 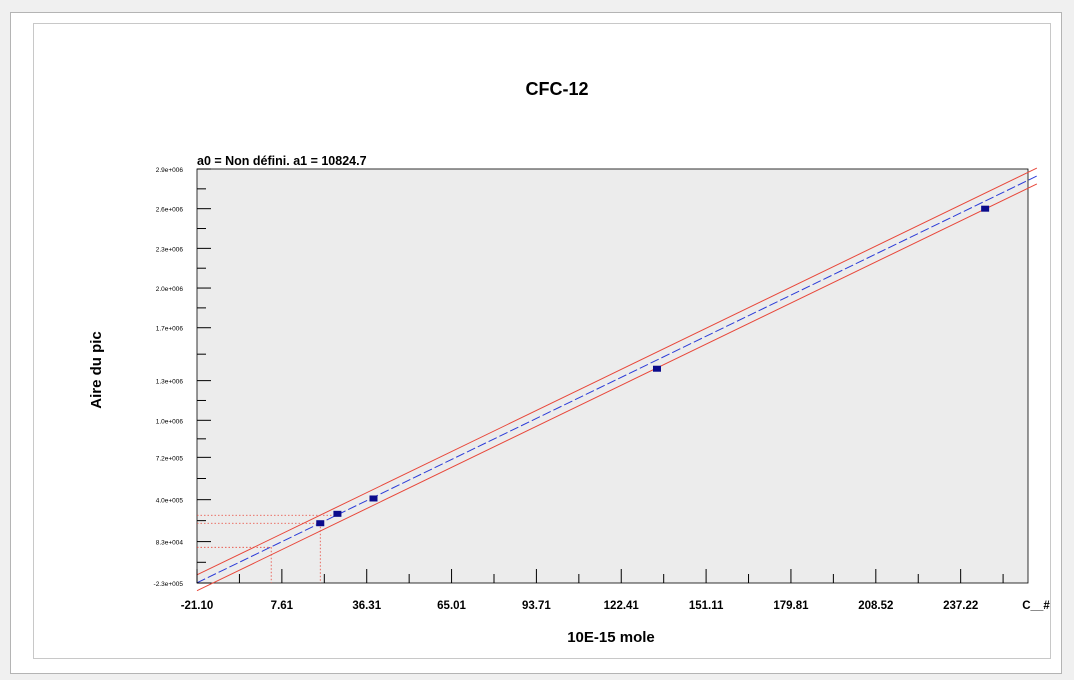 I want to click on x-tick-label: 208.52, so click(x=875, y=606).